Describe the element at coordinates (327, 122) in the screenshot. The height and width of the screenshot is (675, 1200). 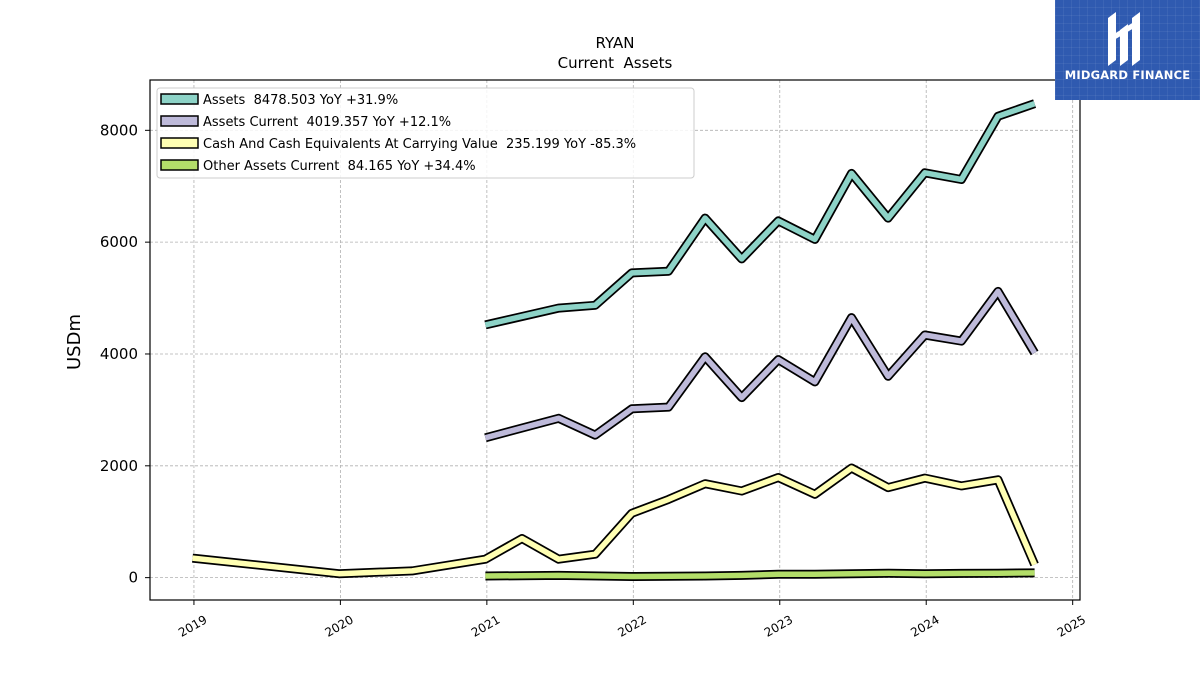
I see `legend-entry: Assets Current 4019.357 YoY +12.1%` at that location.